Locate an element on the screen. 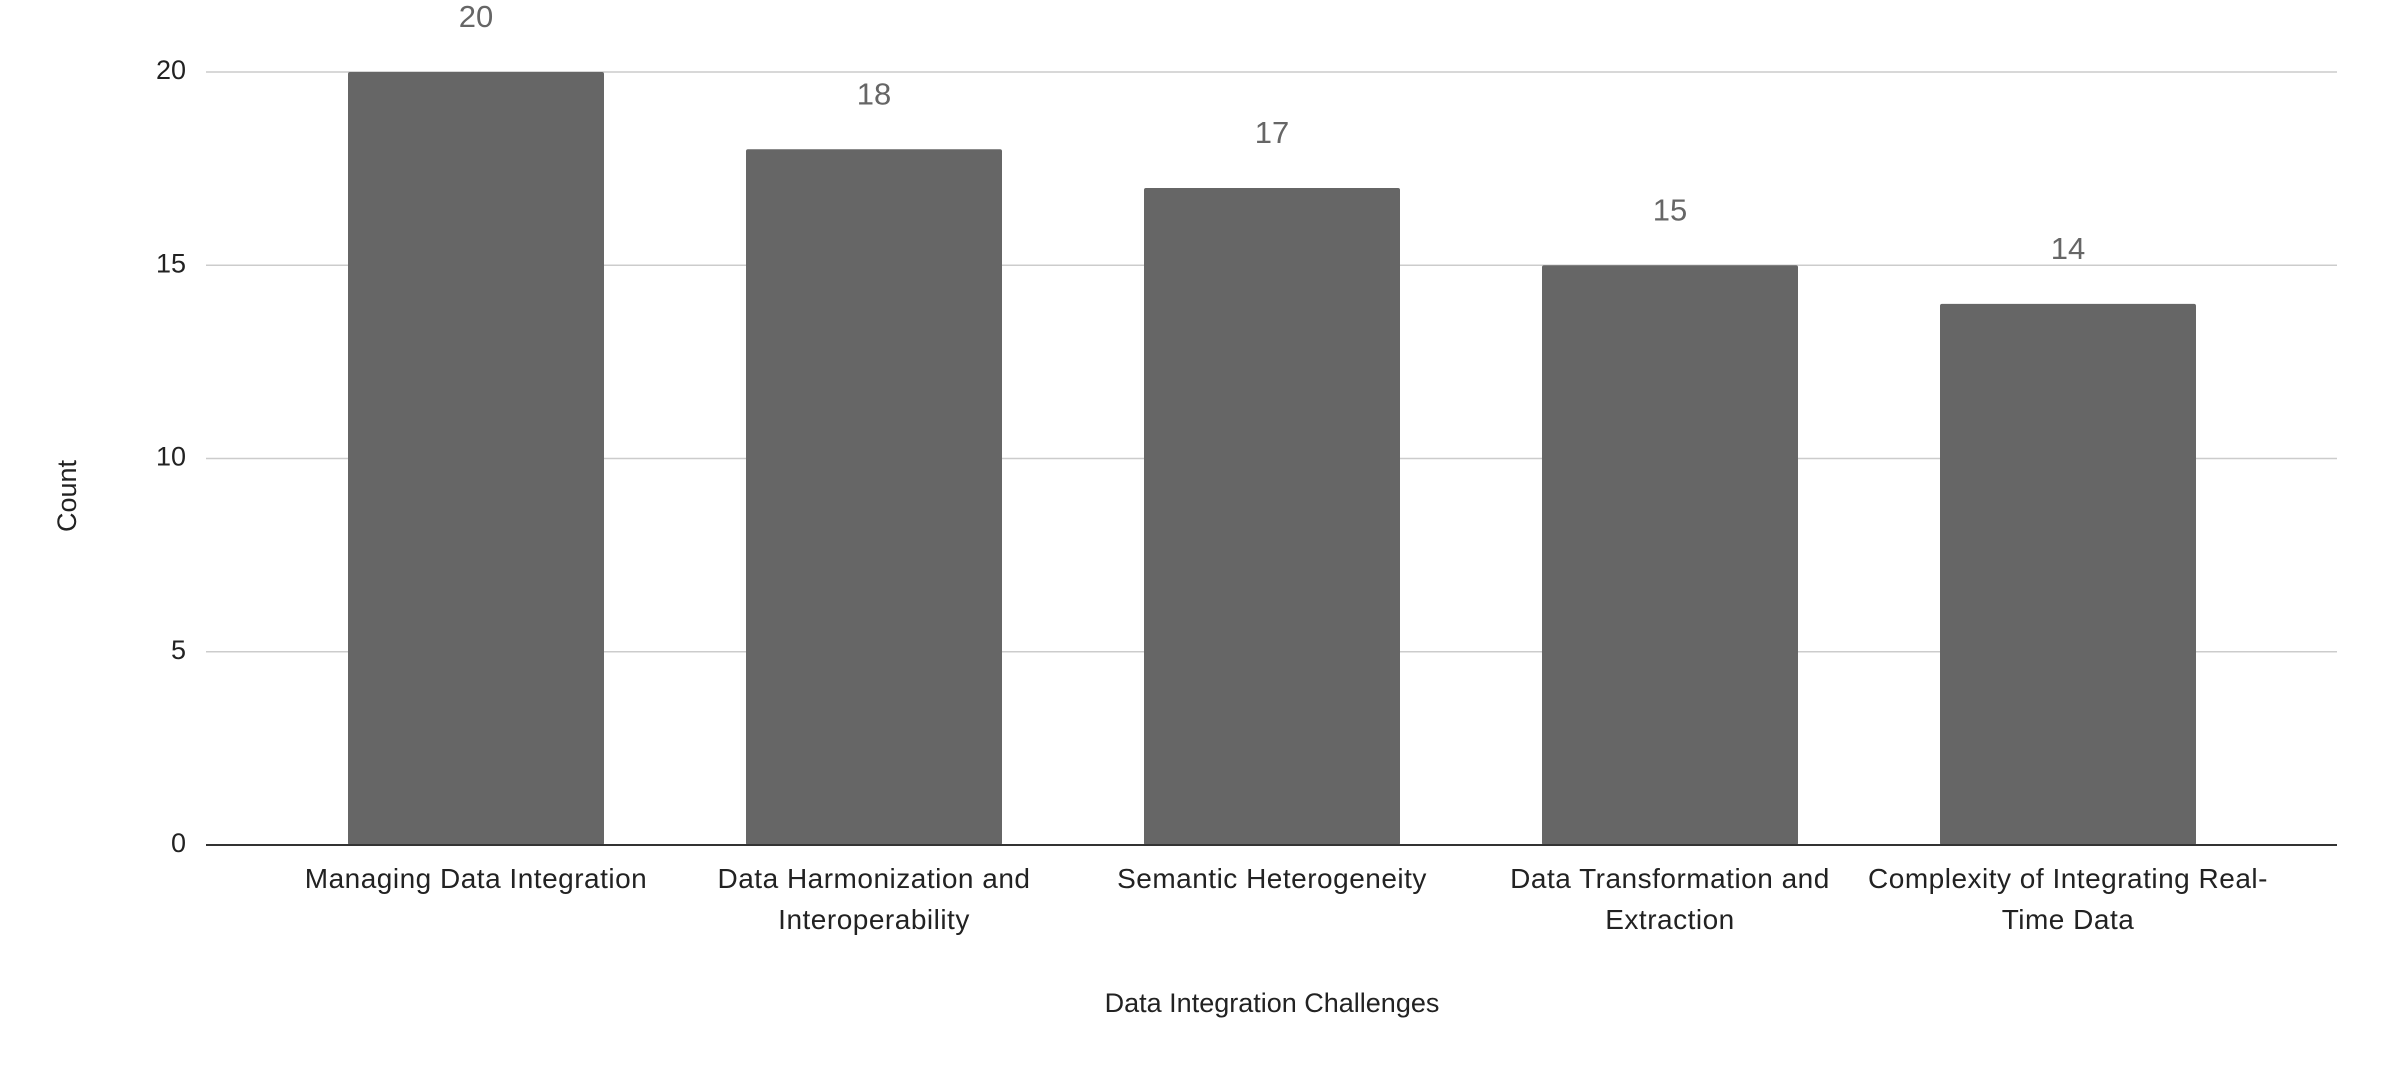 The image size is (2392, 1078). x-tick-label: Complexity of Integrating Real-Time Data is located at coordinates (2068, 899).